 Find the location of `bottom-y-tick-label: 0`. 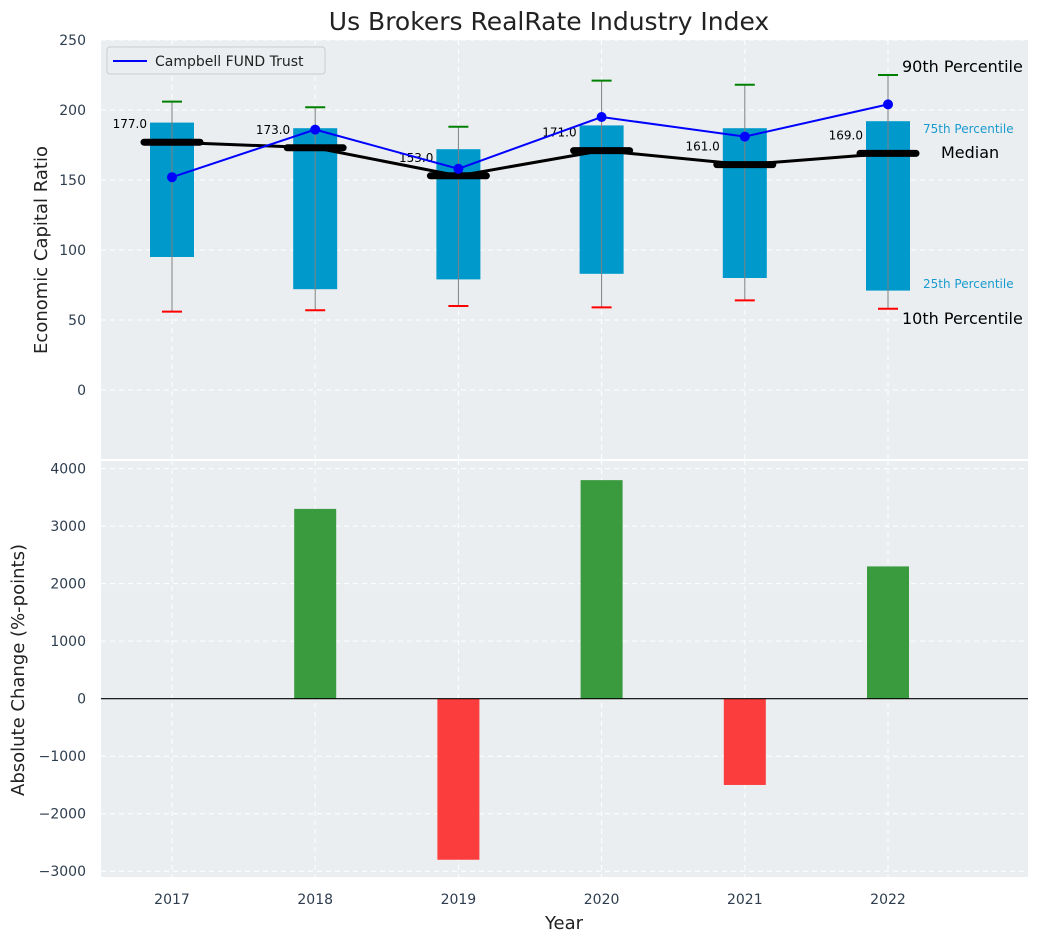

bottom-y-tick-label: 0 is located at coordinates (81, 700).